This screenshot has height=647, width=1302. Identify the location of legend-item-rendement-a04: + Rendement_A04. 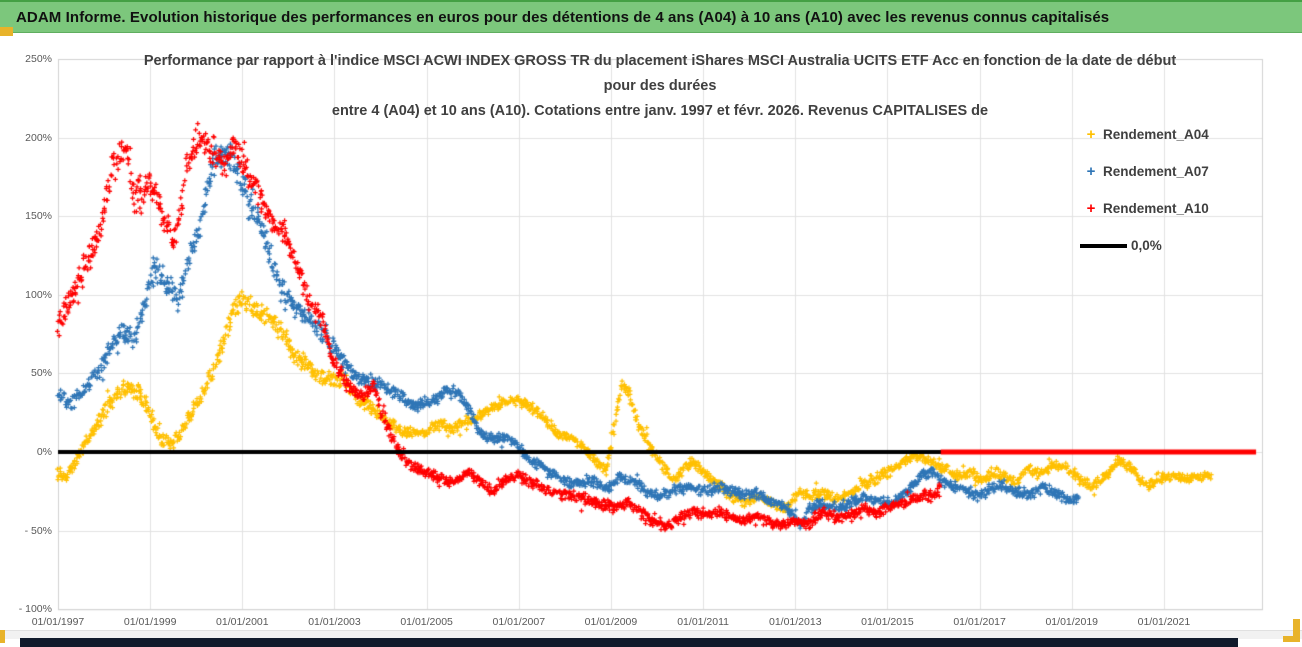
(1185, 134).